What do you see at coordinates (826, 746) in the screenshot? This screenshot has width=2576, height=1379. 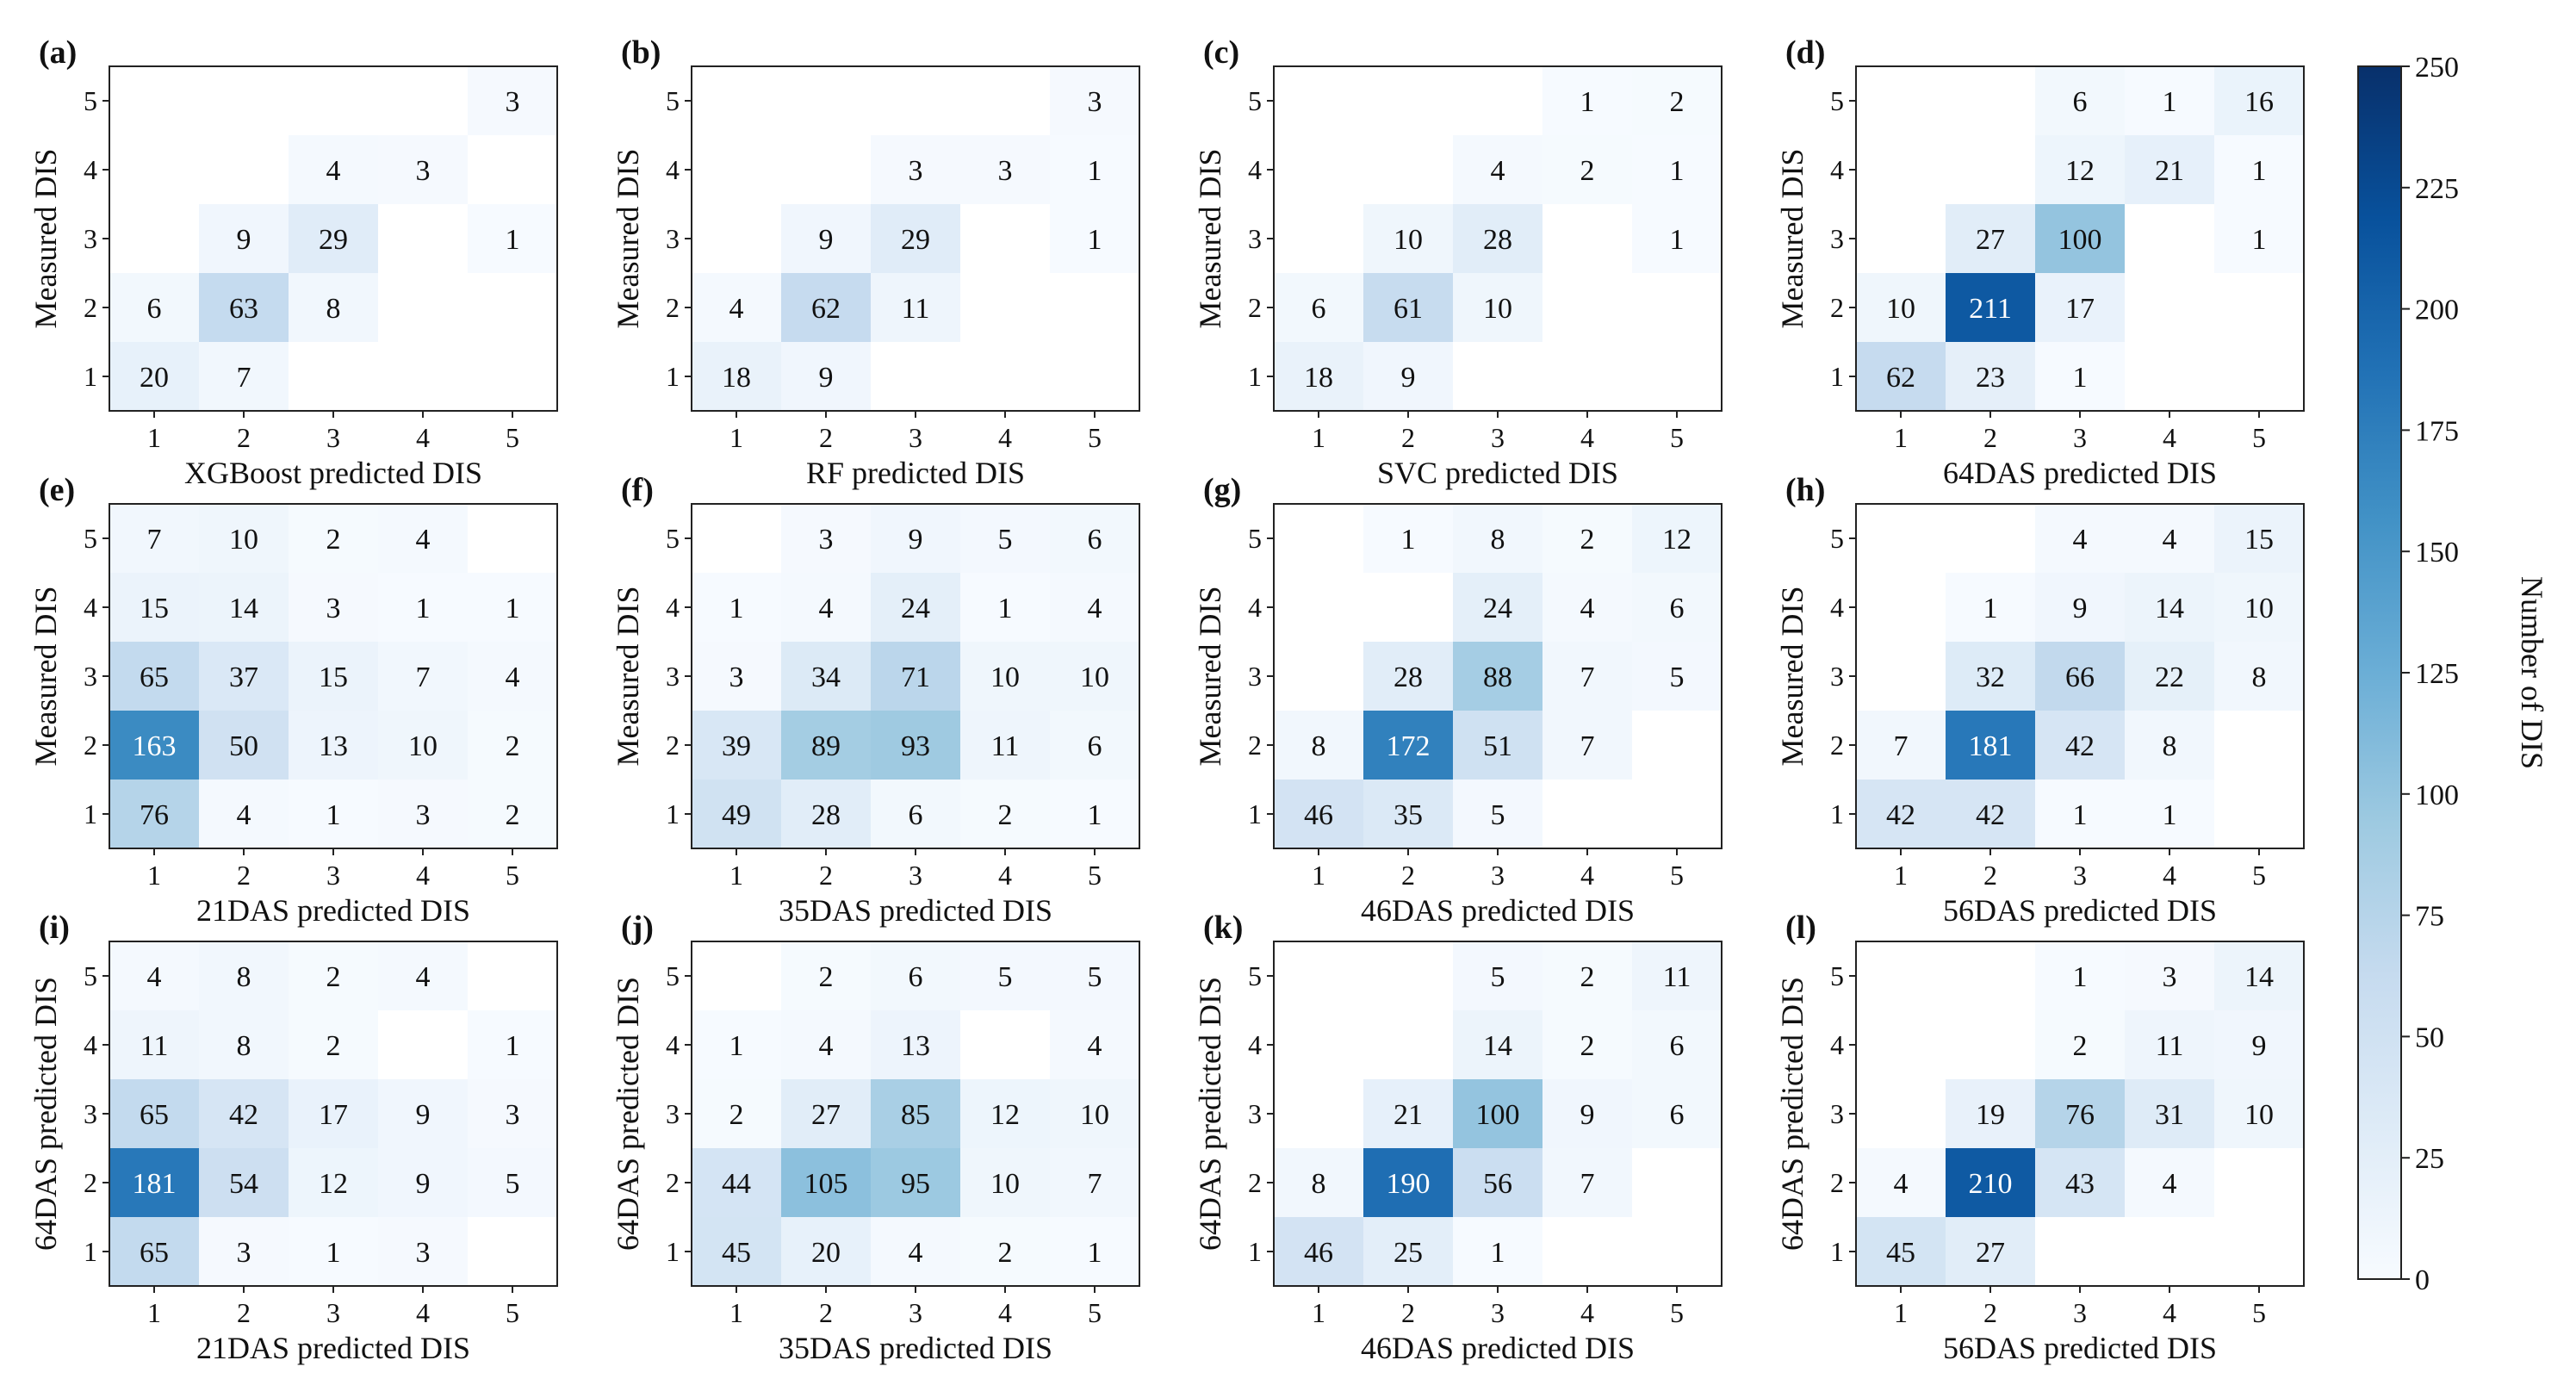 I see `cell-value-label: 89` at bounding box center [826, 746].